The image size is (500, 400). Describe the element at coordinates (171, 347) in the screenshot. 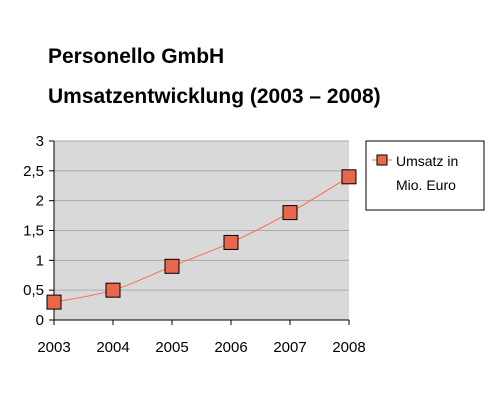

I see `x-tick-label: 2005` at that location.